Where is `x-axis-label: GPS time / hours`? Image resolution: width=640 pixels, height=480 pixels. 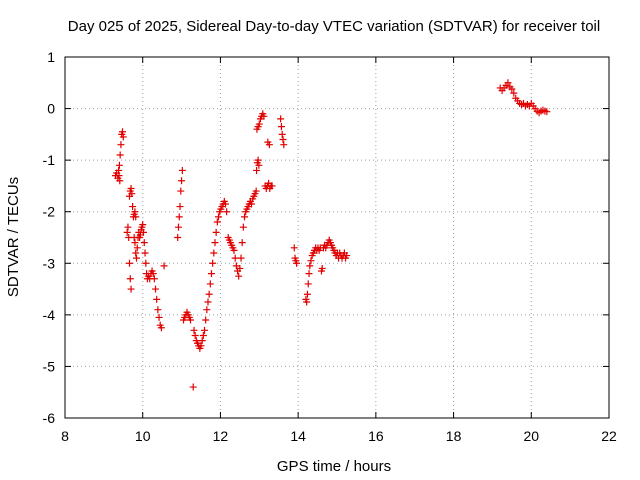 x-axis-label: GPS time / hours is located at coordinates (334, 466).